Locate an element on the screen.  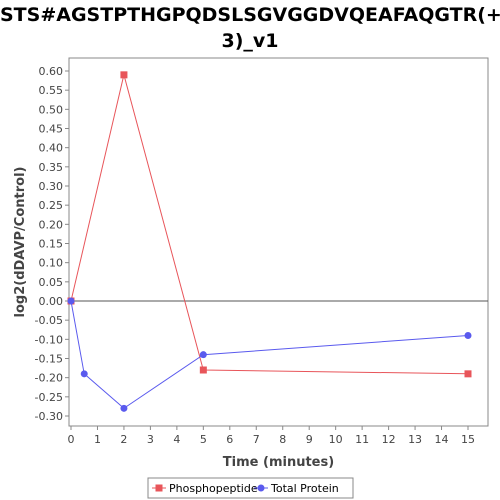
y-tick-label: 0.40 is located at coordinates (51, 148).